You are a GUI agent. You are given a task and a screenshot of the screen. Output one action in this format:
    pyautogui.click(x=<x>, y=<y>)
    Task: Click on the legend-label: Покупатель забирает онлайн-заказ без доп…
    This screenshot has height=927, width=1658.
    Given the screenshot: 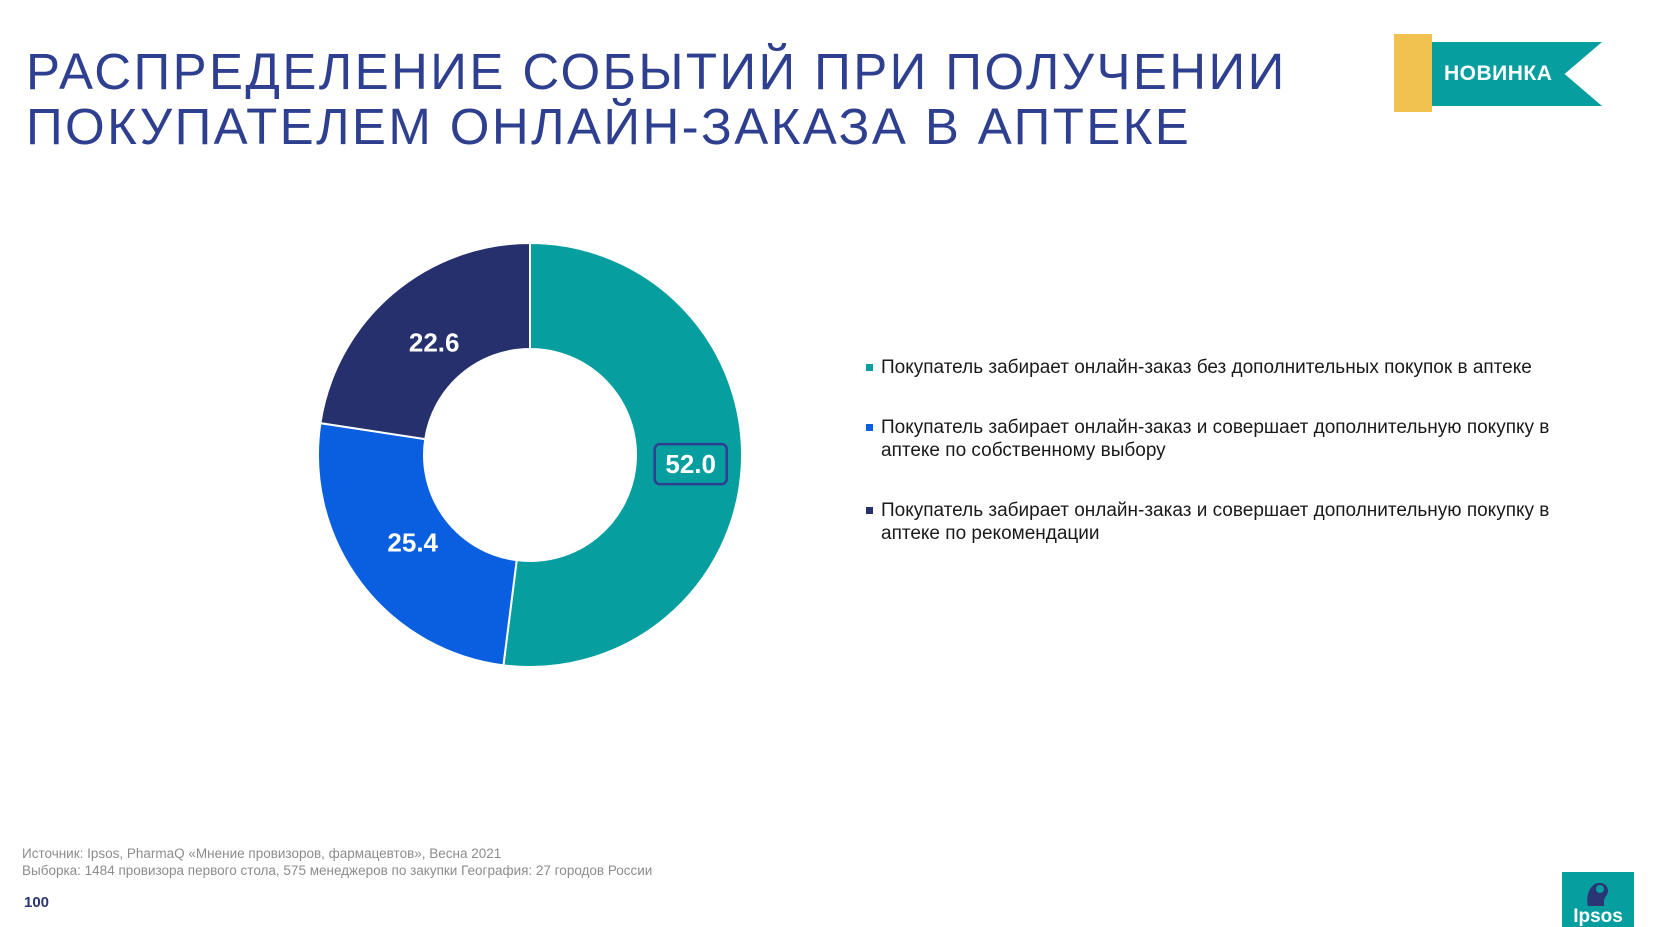 What is the action you would take?
    pyautogui.click(x=1206, y=367)
    